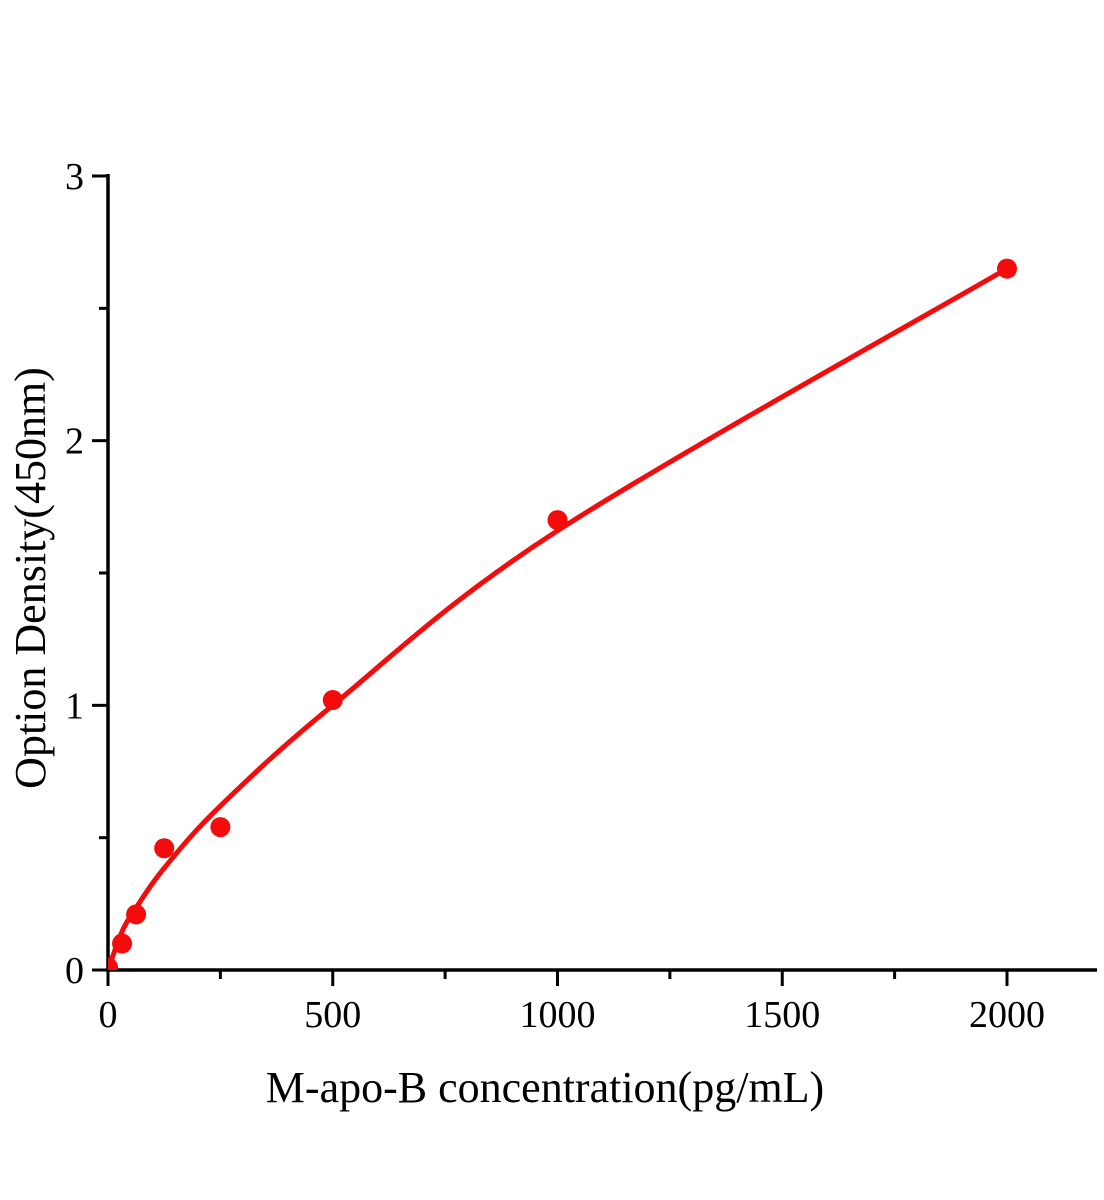 Image resolution: width=1104 pixels, height=1200 pixels. I want to click on y-tick-label: 1, so click(74, 706).